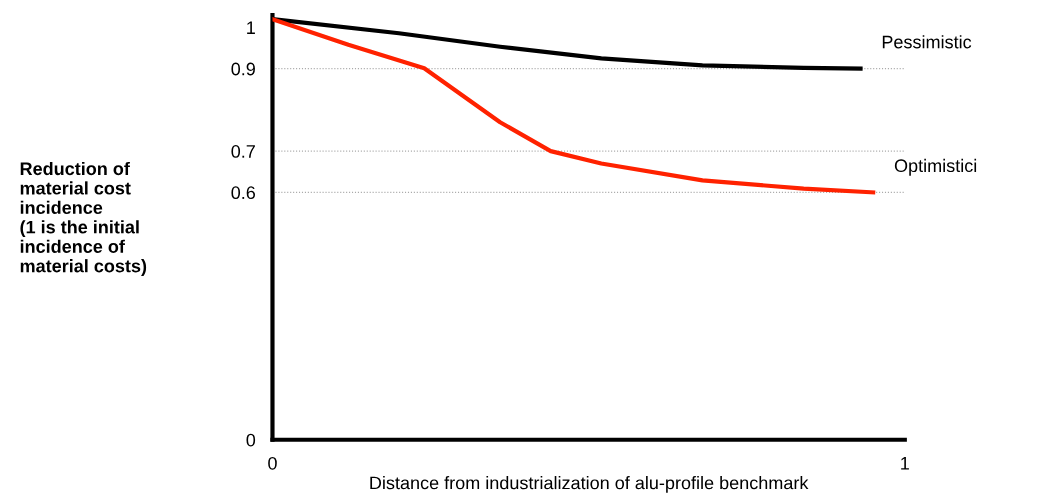 The height and width of the screenshot is (502, 1040). Describe the element at coordinates (83, 218) in the screenshot. I see `y-axis-title: Reduction of material cost incidence (1 is the initial incidence of material costs)` at that location.